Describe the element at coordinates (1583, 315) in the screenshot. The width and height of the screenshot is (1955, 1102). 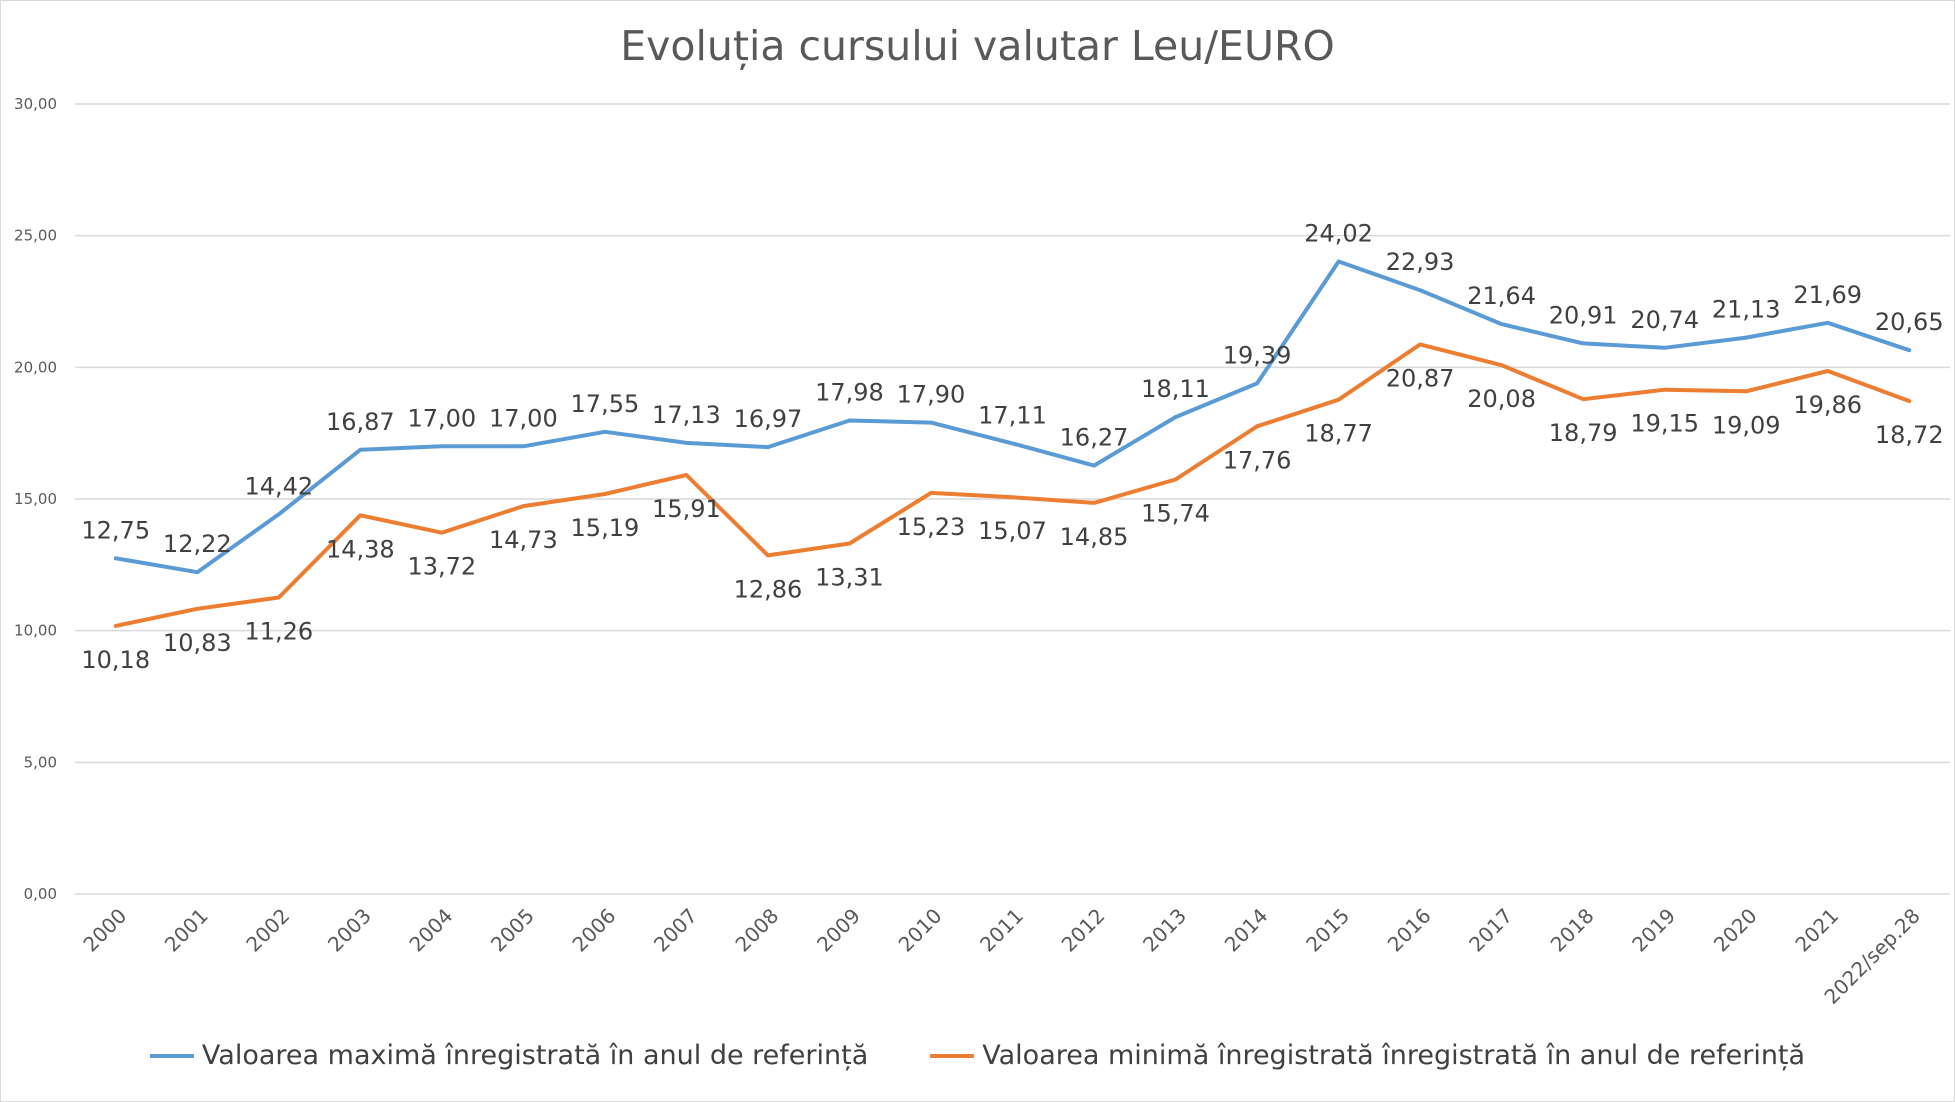
I see `data-label: 20,91` at that location.